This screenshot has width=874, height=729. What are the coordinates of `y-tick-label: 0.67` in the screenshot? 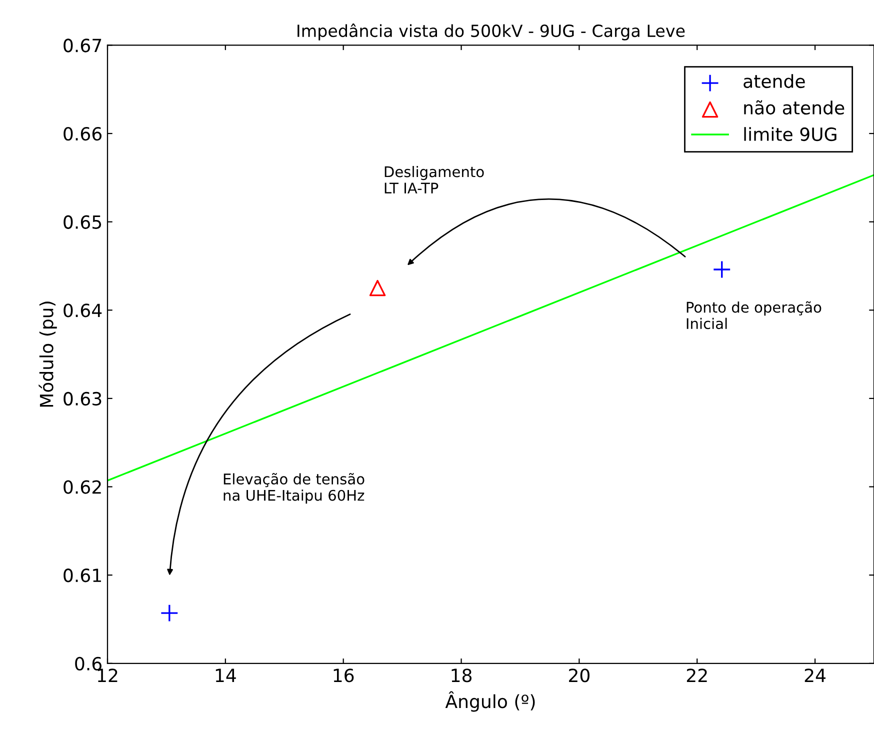 It's located at (83, 45).